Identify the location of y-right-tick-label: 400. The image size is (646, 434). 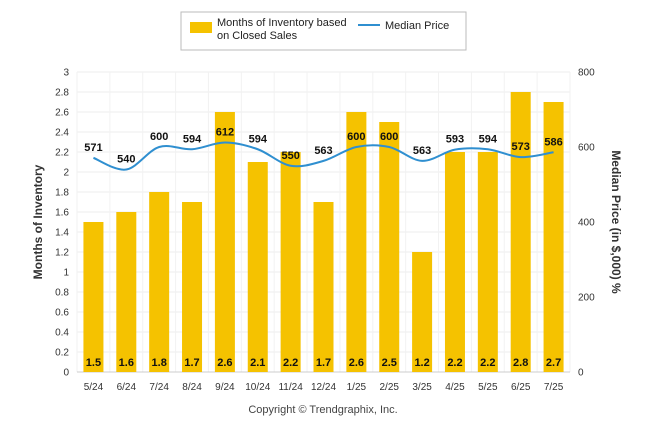
(586, 223).